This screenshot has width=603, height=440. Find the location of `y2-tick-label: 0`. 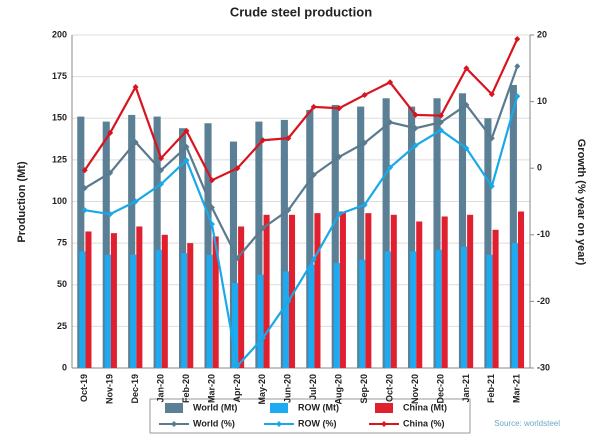

y2-tick-label: 0 is located at coordinates (539, 168).